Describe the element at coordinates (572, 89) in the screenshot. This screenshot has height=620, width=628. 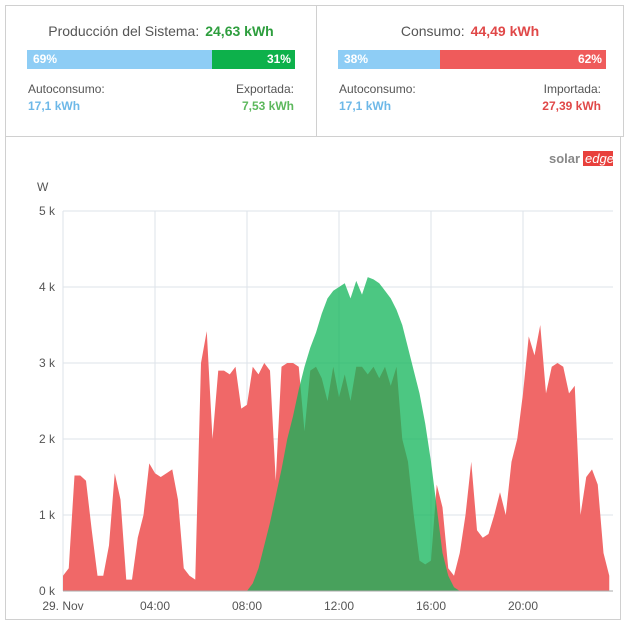
I see `right-label: Importada:` at that location.